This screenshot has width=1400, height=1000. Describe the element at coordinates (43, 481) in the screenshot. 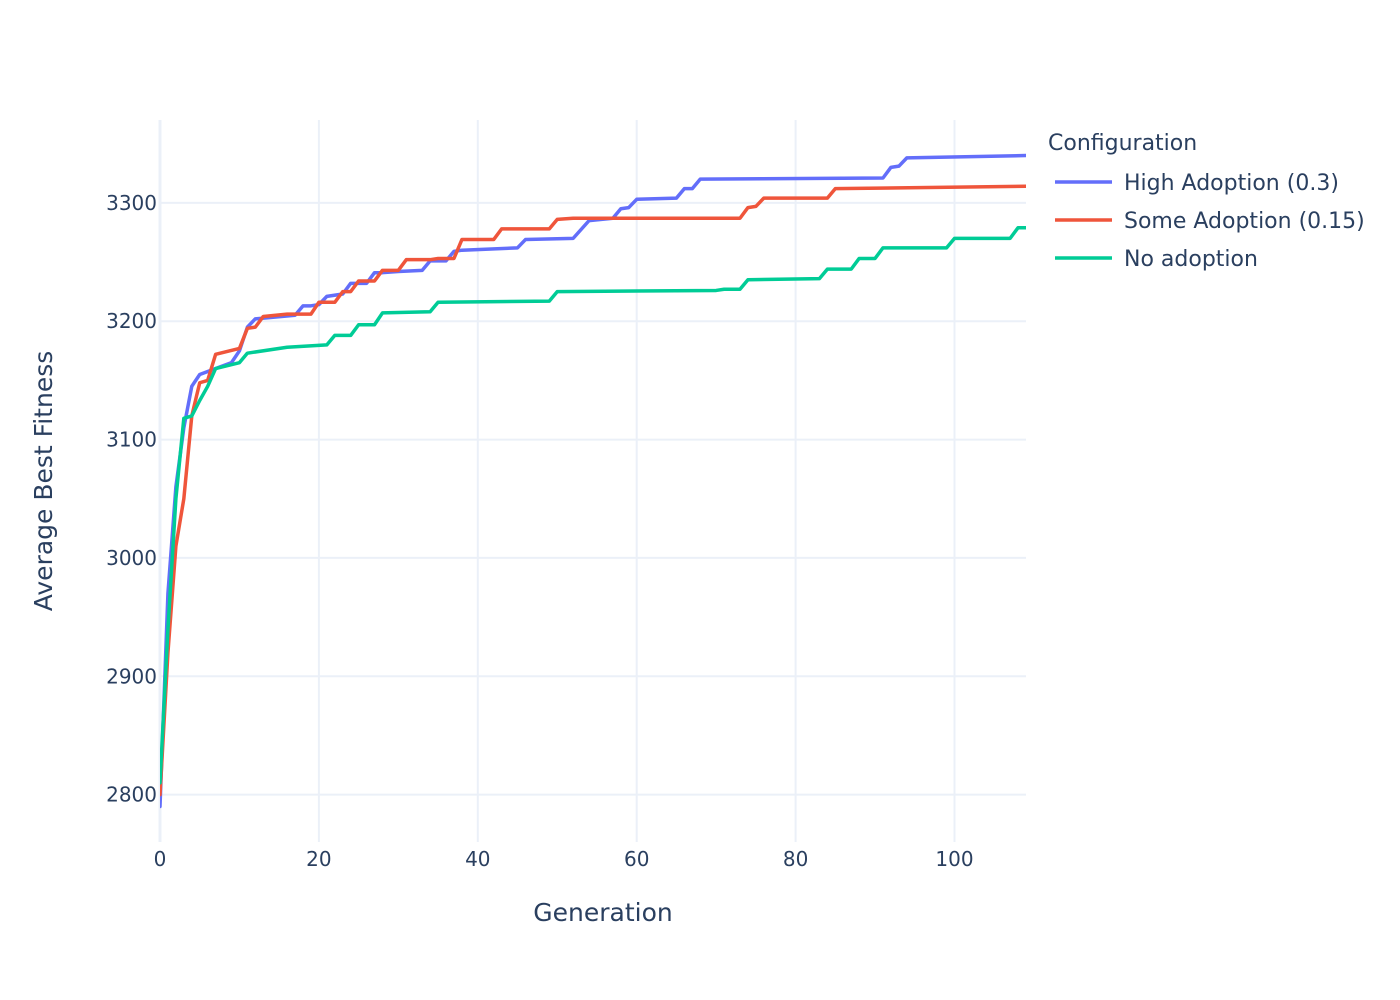

I see `y-axis-title: Average Best Fitness` at that location.